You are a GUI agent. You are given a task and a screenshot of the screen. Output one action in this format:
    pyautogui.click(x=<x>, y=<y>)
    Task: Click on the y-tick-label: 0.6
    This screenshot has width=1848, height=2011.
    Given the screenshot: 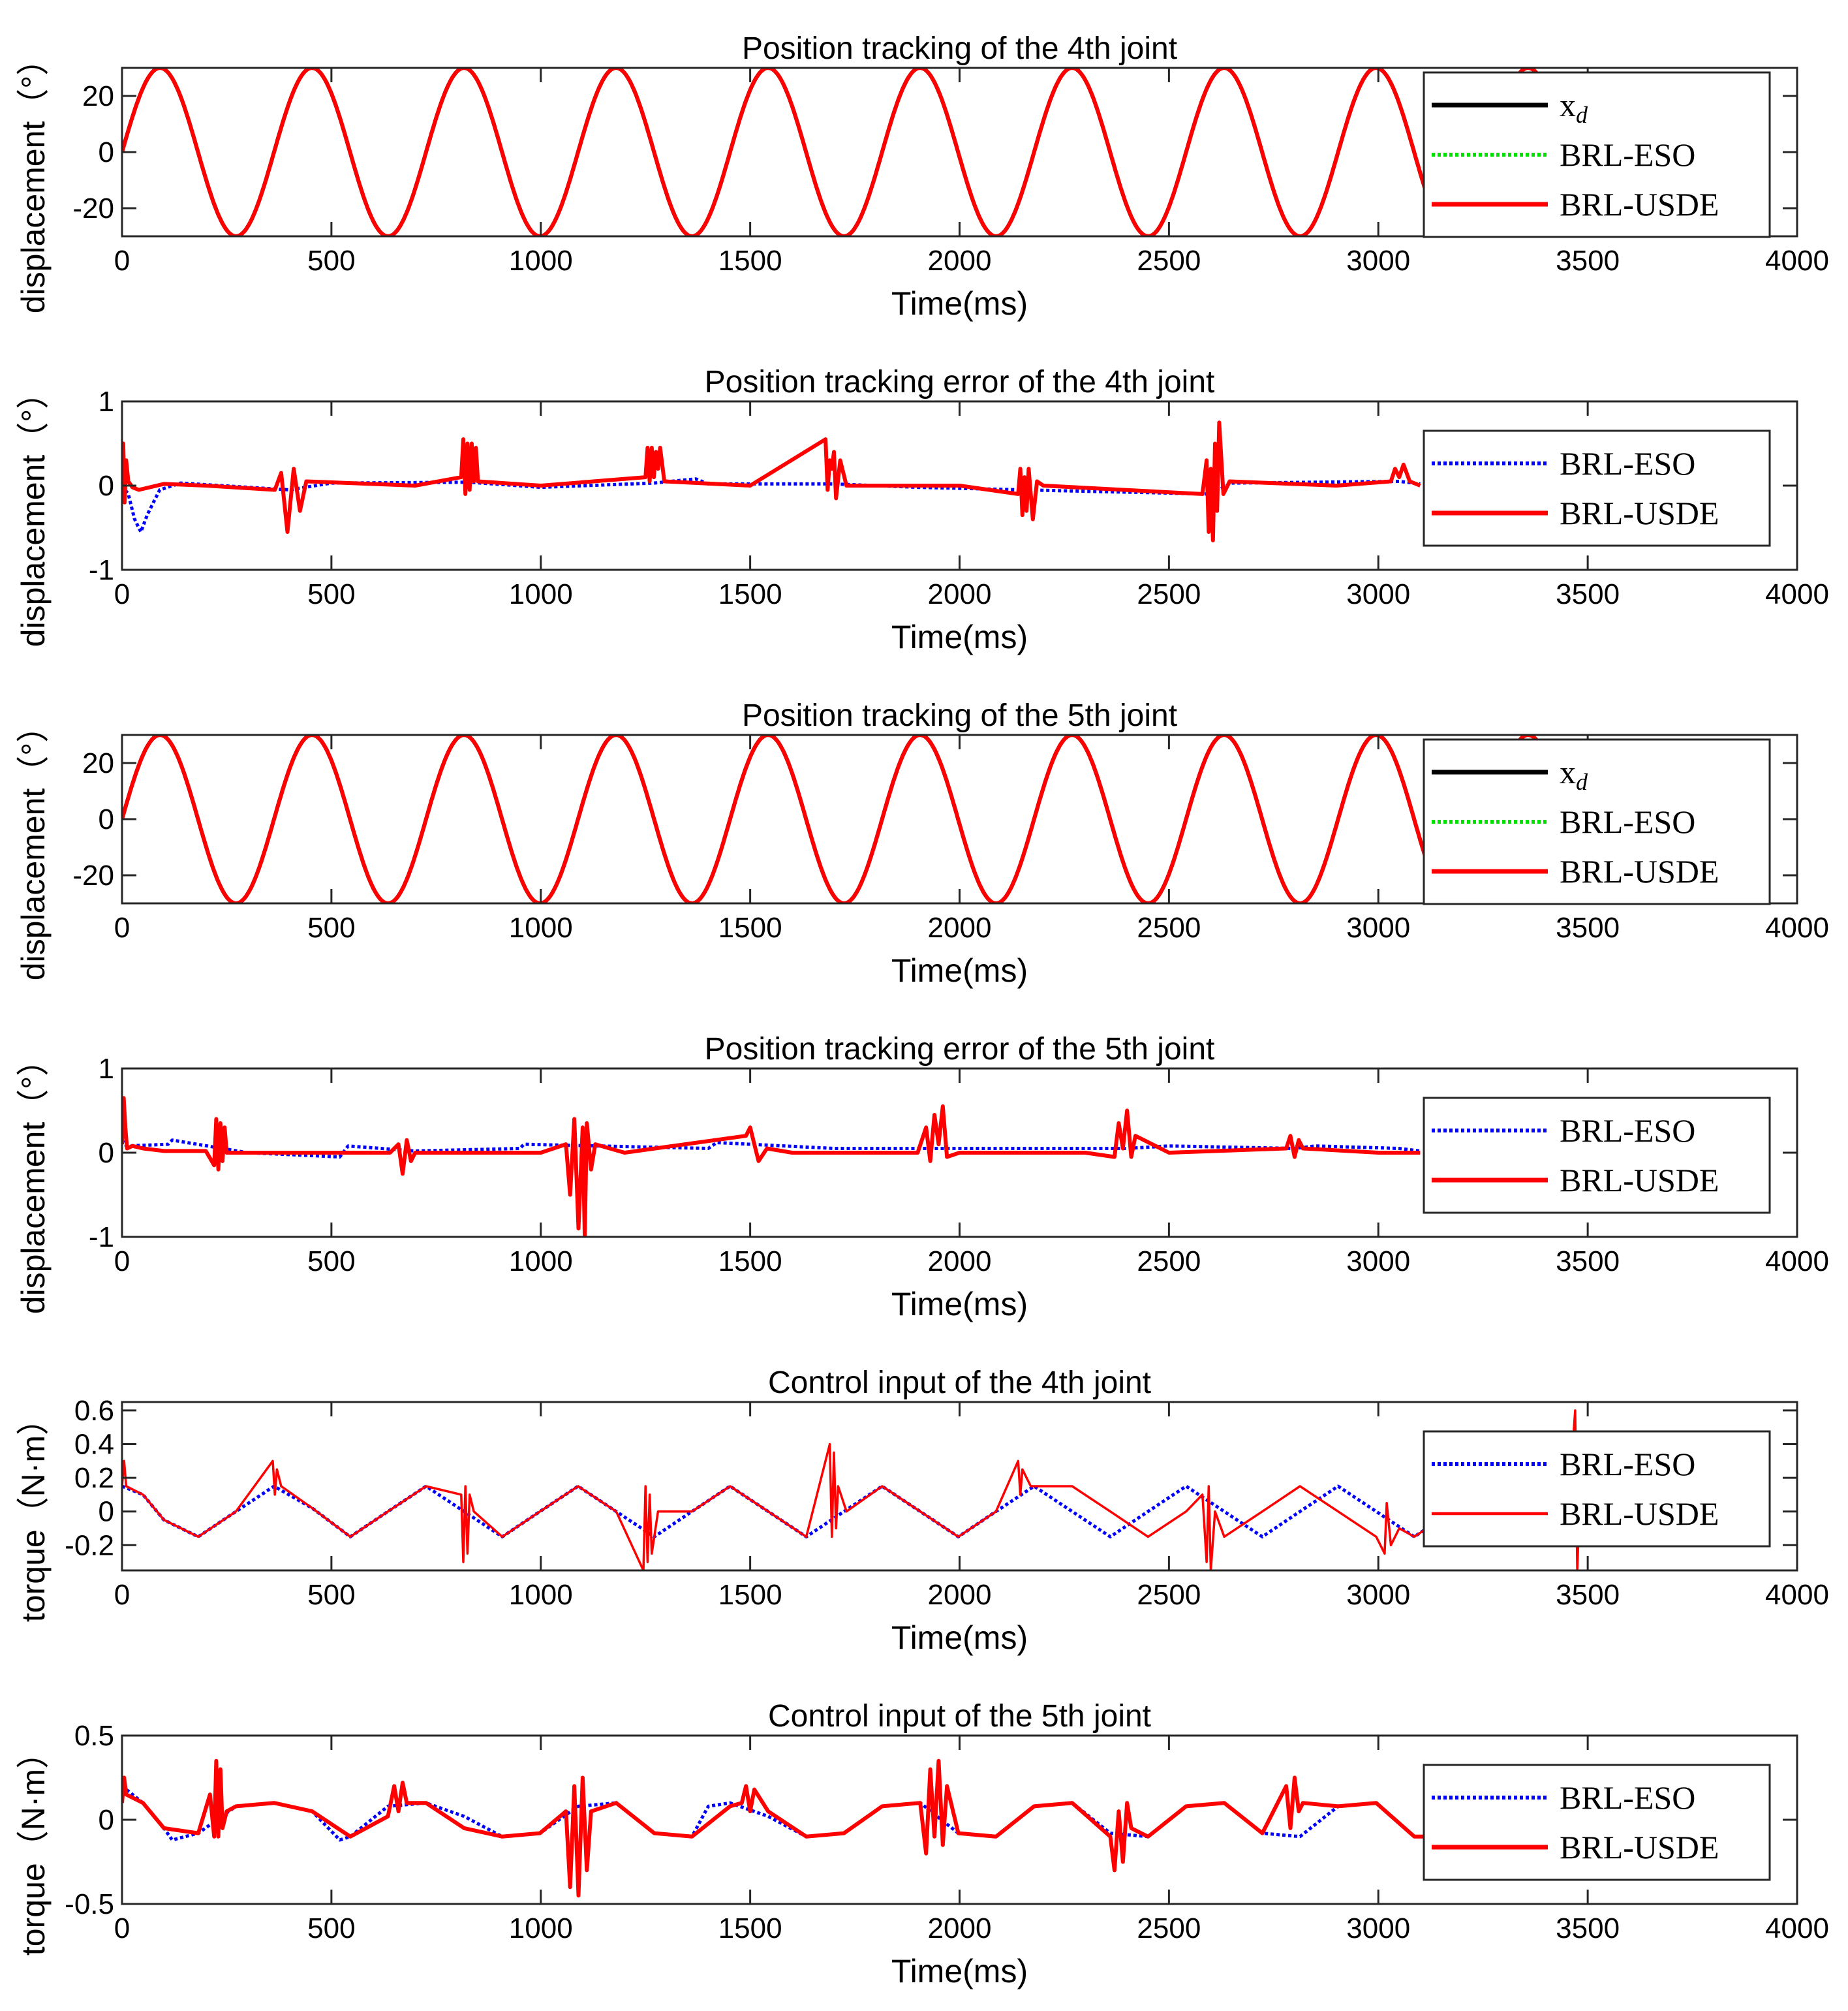 What is the action you would take?
    pyautogui.click(x=94, y=1411)
    